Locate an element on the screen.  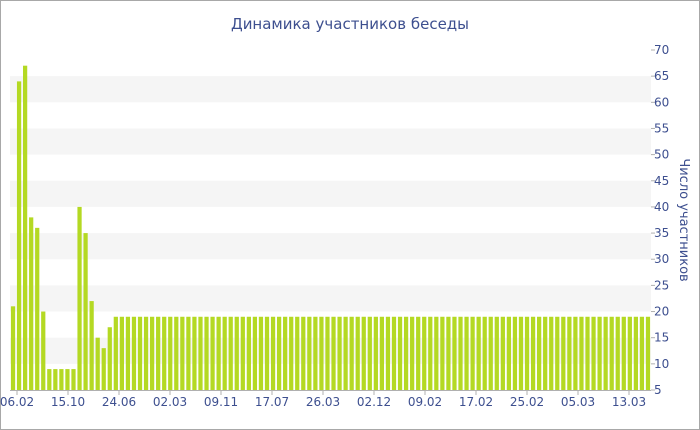
y-tick-label: 65 is located at coordinates (661, 76).